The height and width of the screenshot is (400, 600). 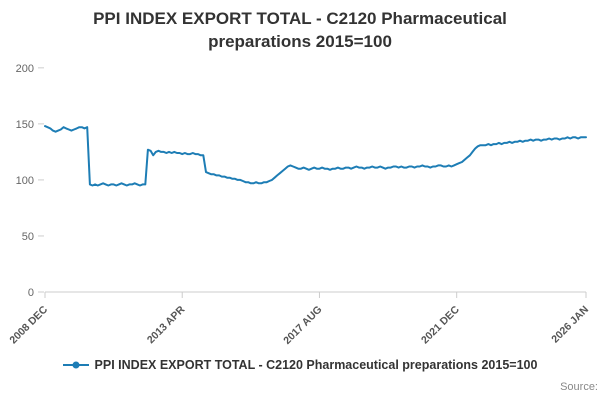 What do you see at coordinates (315, 156) in the screenshot?
I see `series-line` at bounding box center [315, 156].